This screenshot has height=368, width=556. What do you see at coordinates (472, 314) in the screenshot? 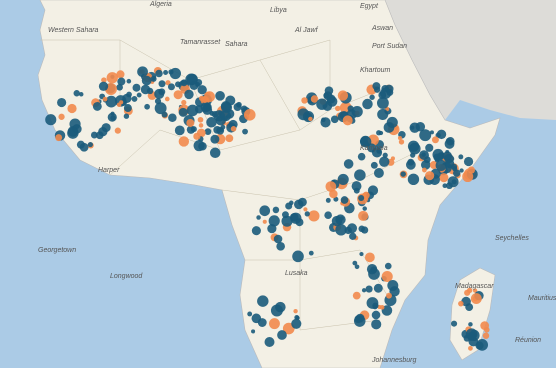
I see `madagascar` at bounding box center [472, 314].